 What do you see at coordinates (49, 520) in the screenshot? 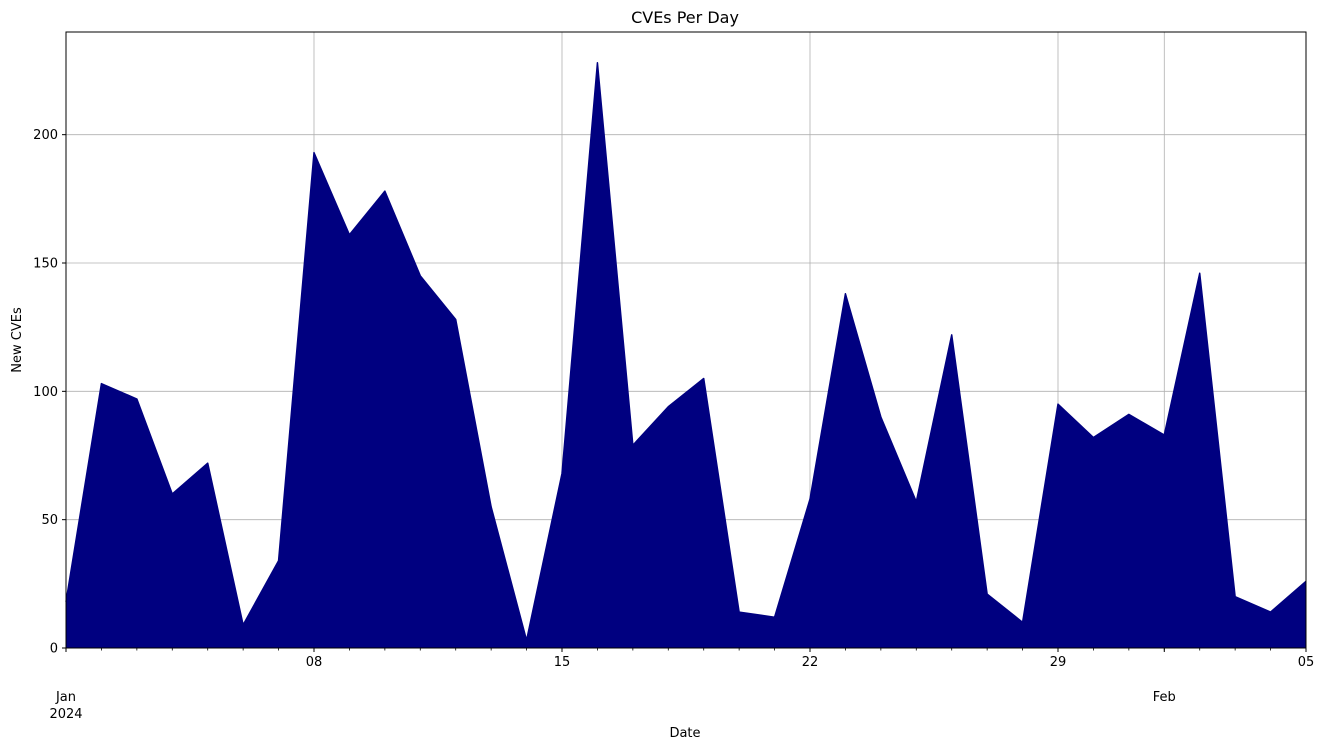
I see `y-tick-label: 50` at bounding box center [49, 520].